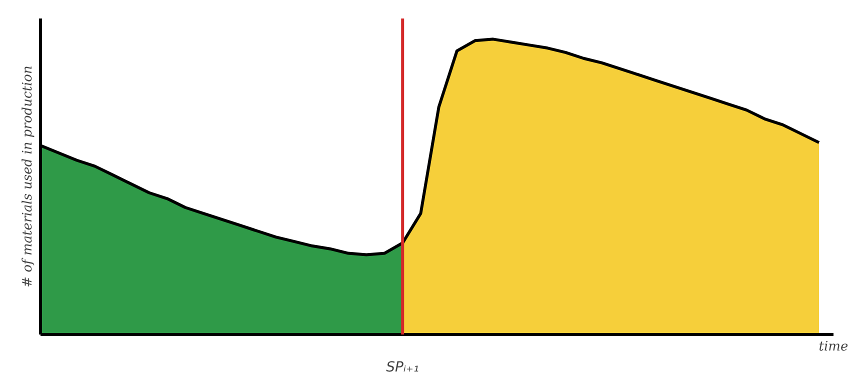 The width and height of the screenshot is (863, 382). I want to click on text: SPᵢ₊₁, so click(403, 368).